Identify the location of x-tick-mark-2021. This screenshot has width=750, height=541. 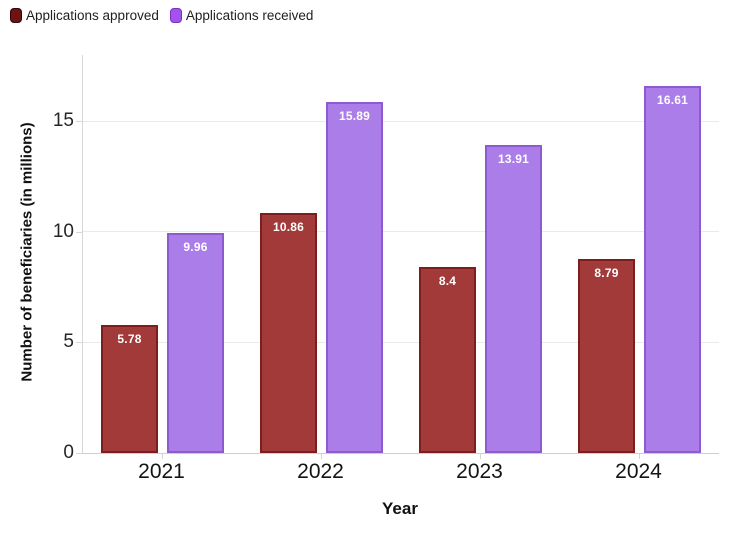
(162, 456).